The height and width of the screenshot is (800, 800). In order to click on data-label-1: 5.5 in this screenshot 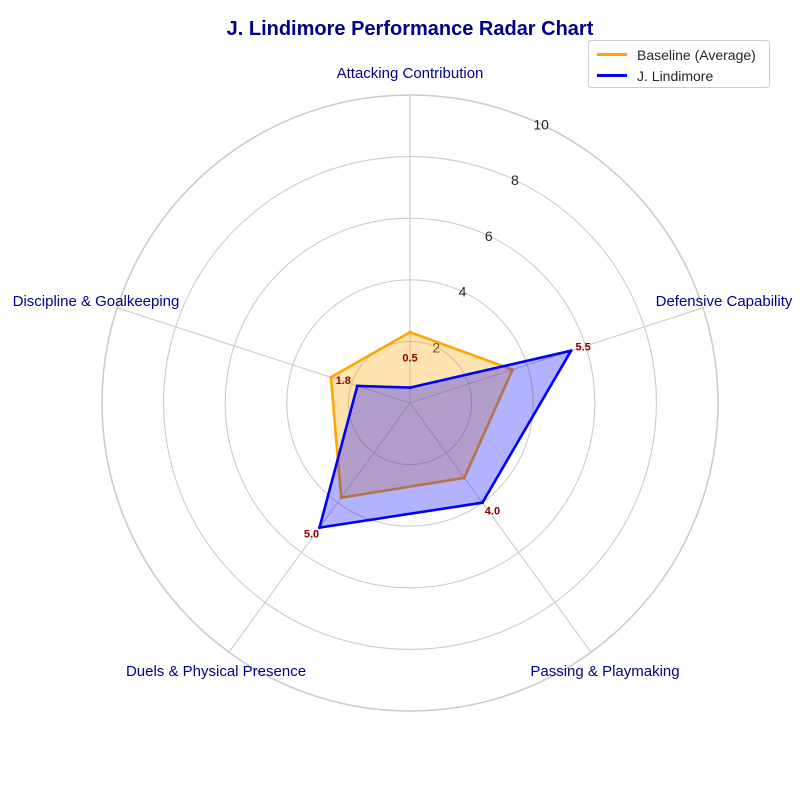, I will do `click(582, 348)`.